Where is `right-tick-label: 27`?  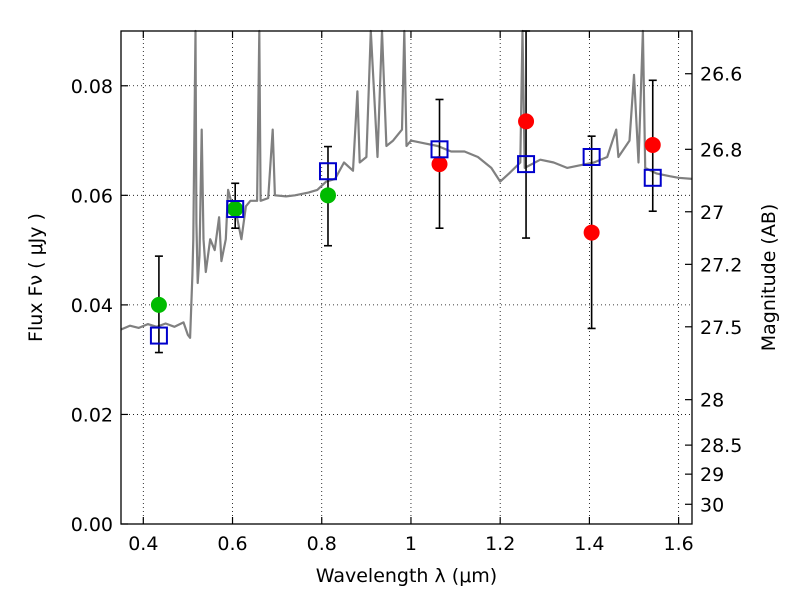
right-tick-label: 27 is located at coordinates (712, 213).